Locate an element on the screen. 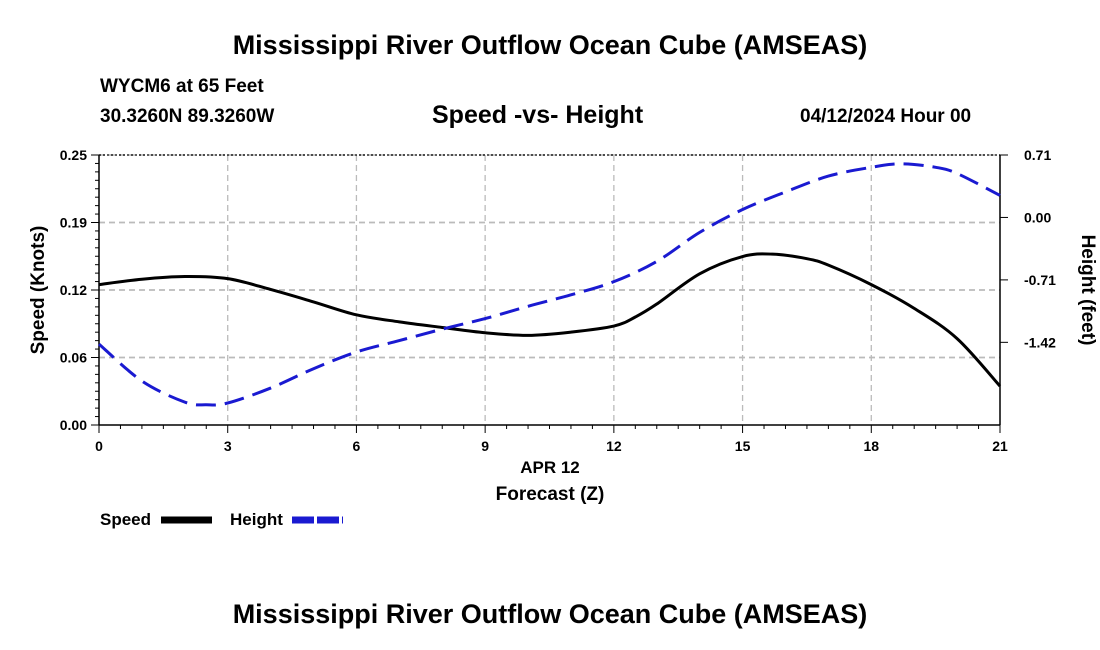 This screenshot has height=650, width=1100. chart-subtitle: Speed -vs- Height is located at coordinates (538, 115).